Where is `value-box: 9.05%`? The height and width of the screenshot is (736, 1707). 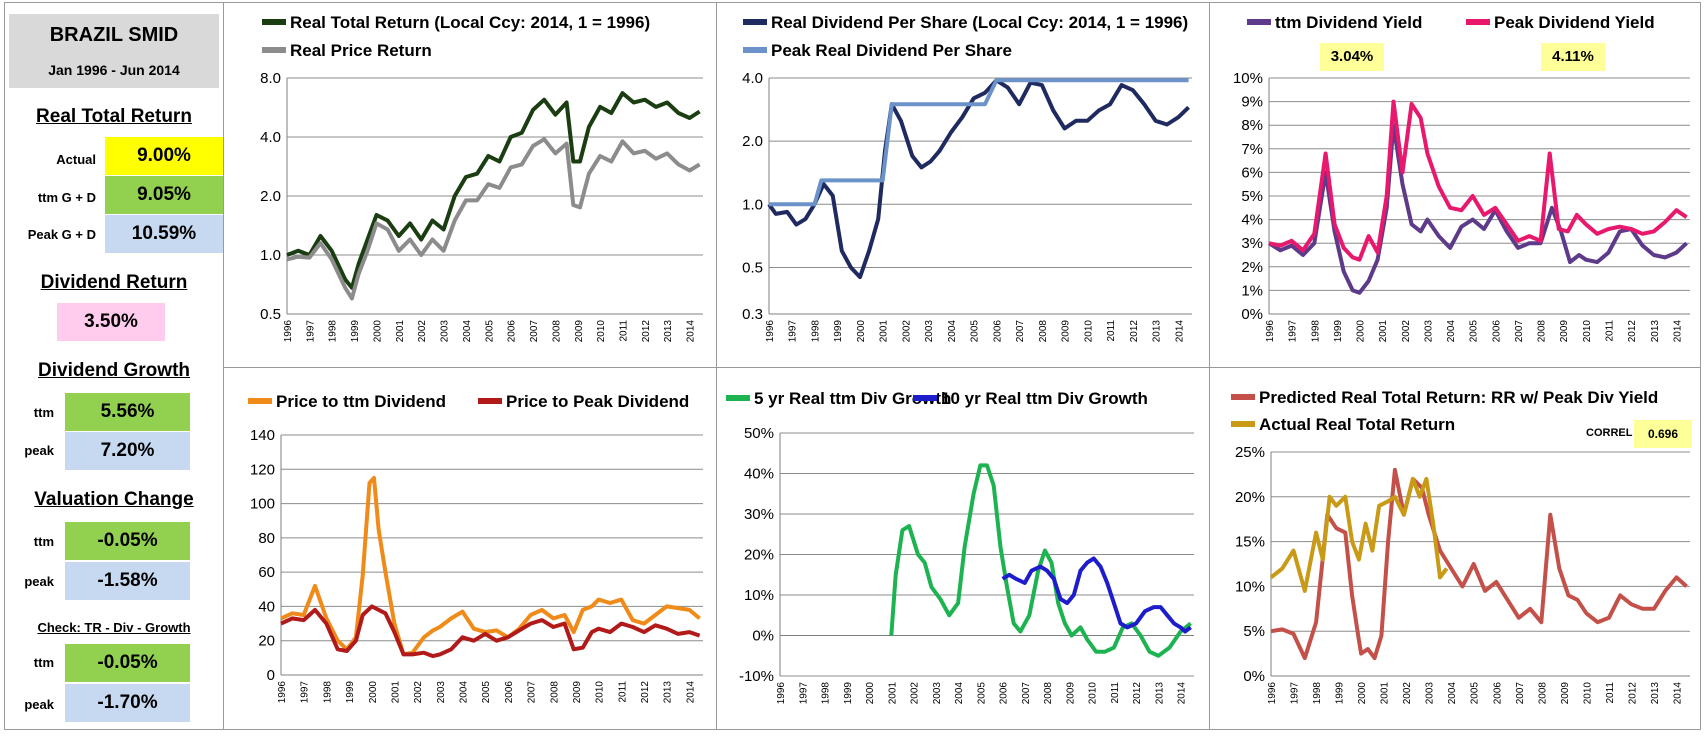
value-box: 9.05% is located at coordinates (164, 195).